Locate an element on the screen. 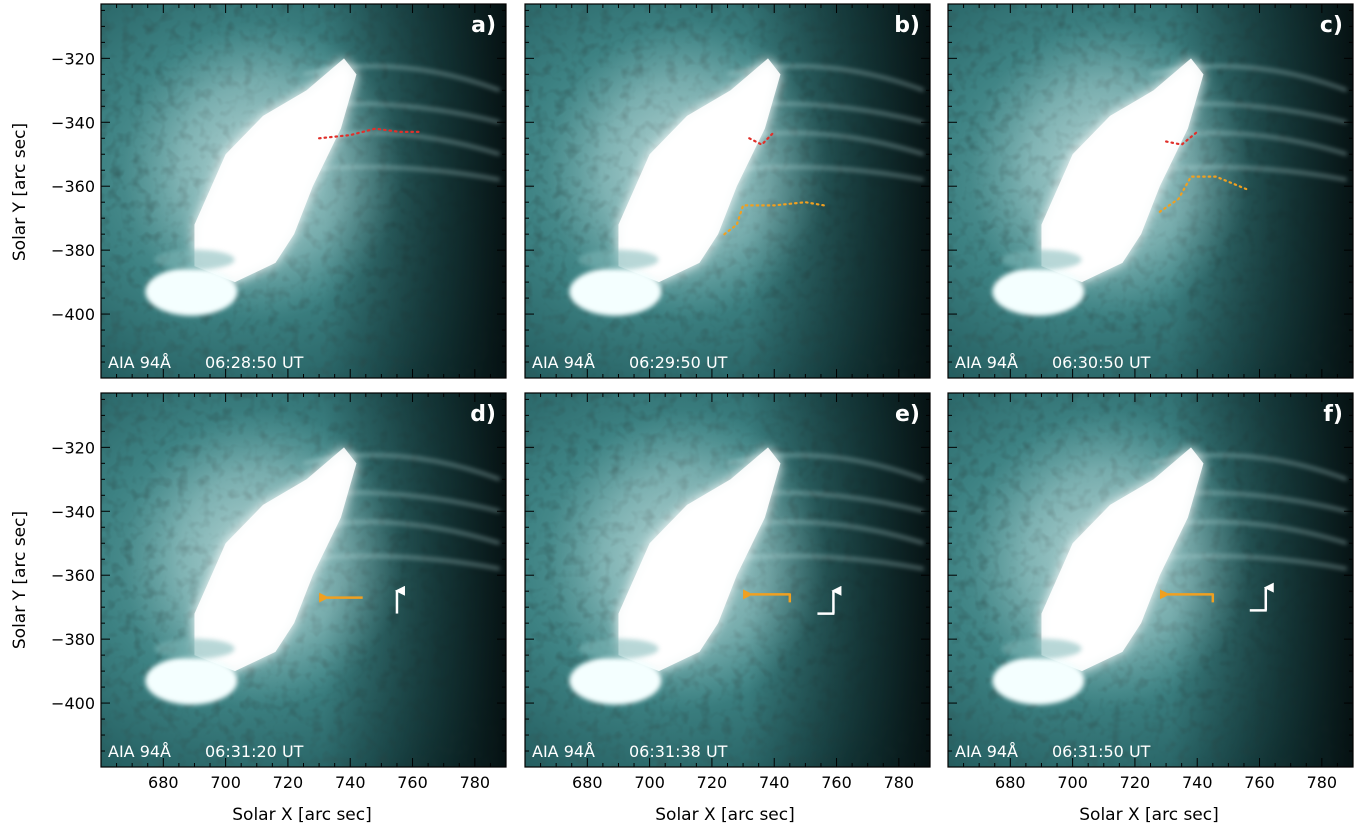 This screenshot has width=1356, height=825. panel-label: f) is located at coordinates (1333, 414).